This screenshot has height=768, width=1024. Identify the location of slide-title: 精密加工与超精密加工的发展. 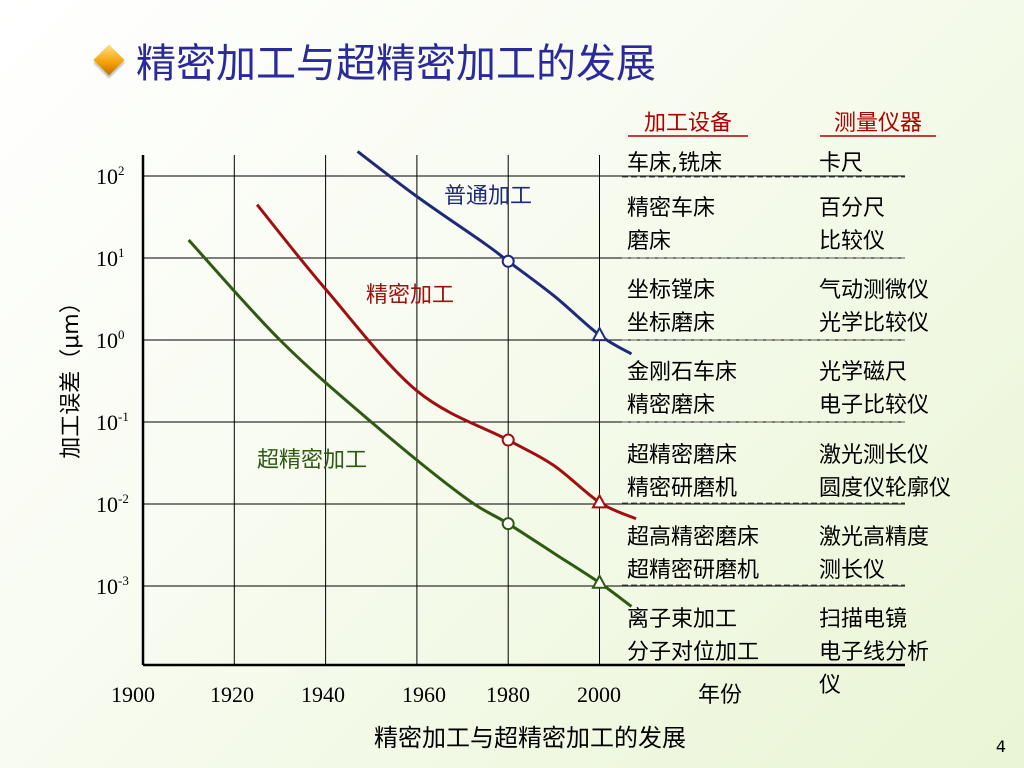
(374, 60).